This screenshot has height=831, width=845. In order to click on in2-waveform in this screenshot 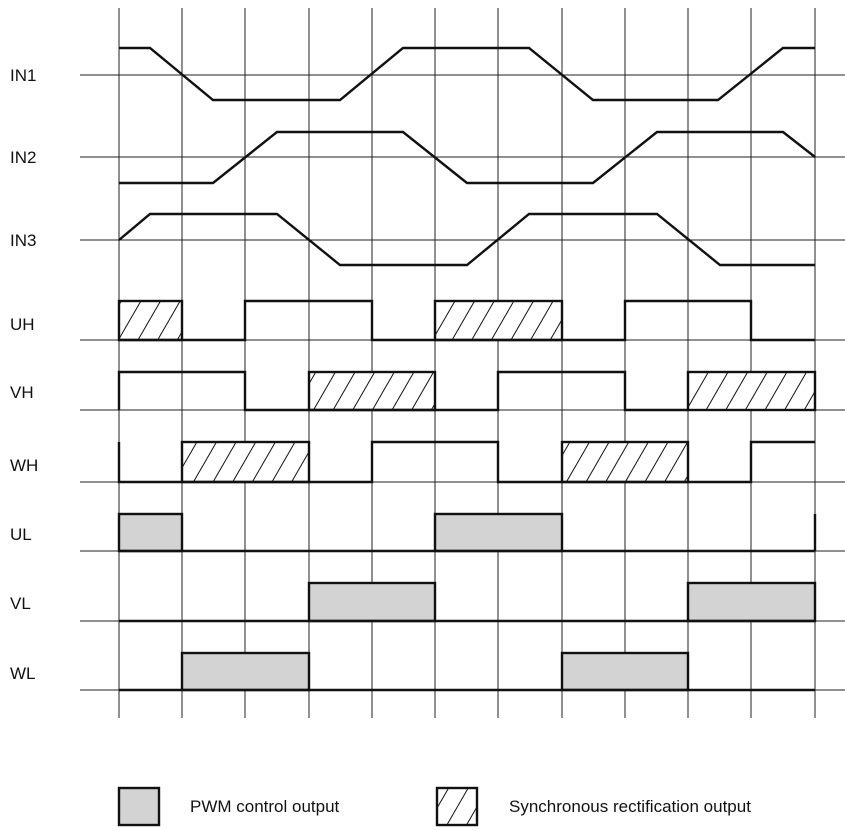, I will do `click(467, 157)`.